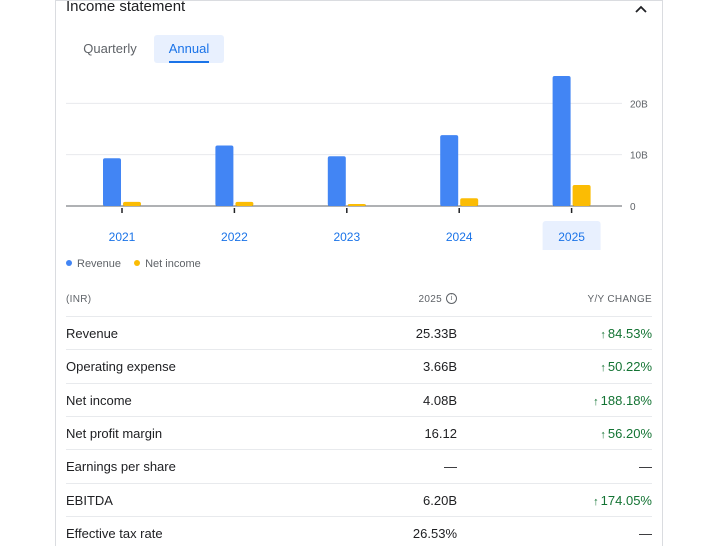 The image size is (712, 550). Describe the element at coordinates (359, 499) in the screenshot. I see `table-row: EBITDA 6.20B ↑ 174.05%` at that location.